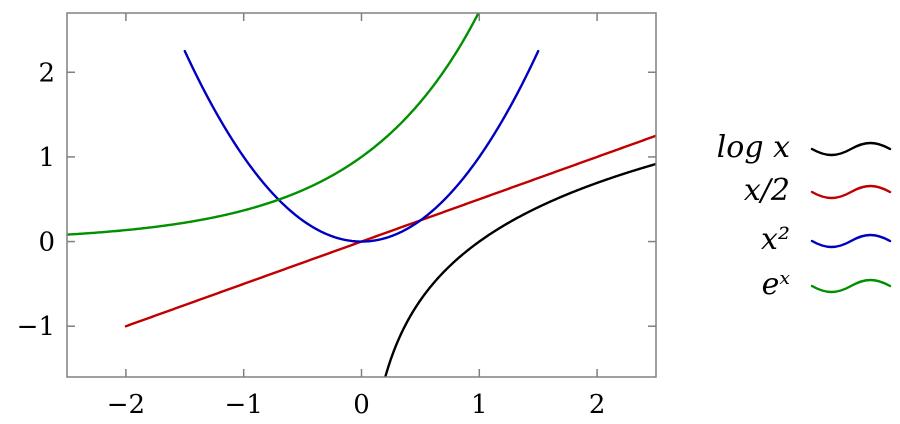 The image size is (900, 424). Describe the element at coordinates (597, 405) in the screenshot. I see `x-tick-label: 2` at that location.